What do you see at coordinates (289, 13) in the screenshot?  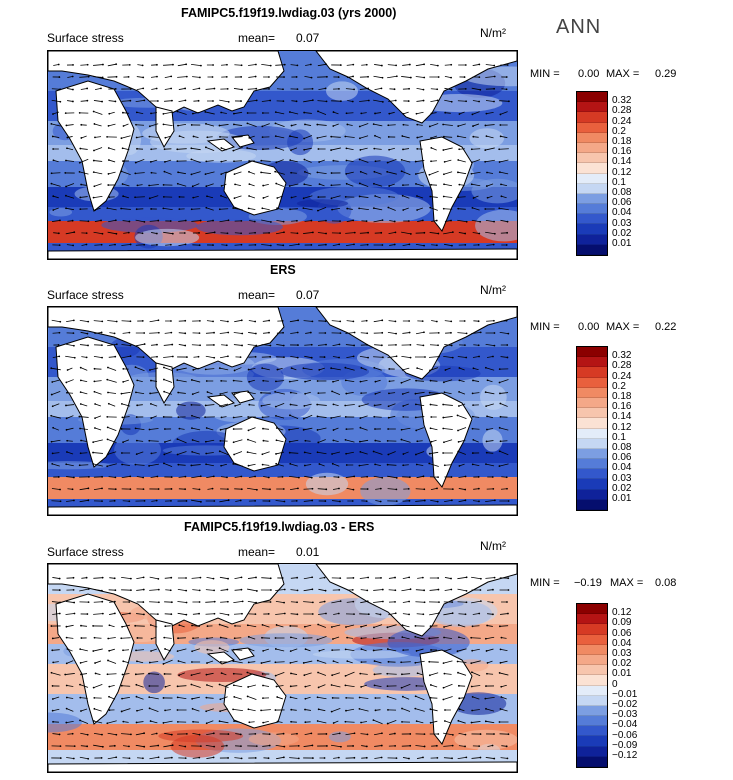 I see `panel-title: FAMIPC5.f19f19.lwdiag.03 (yrs 2000)` at bounding box center [289, 13].